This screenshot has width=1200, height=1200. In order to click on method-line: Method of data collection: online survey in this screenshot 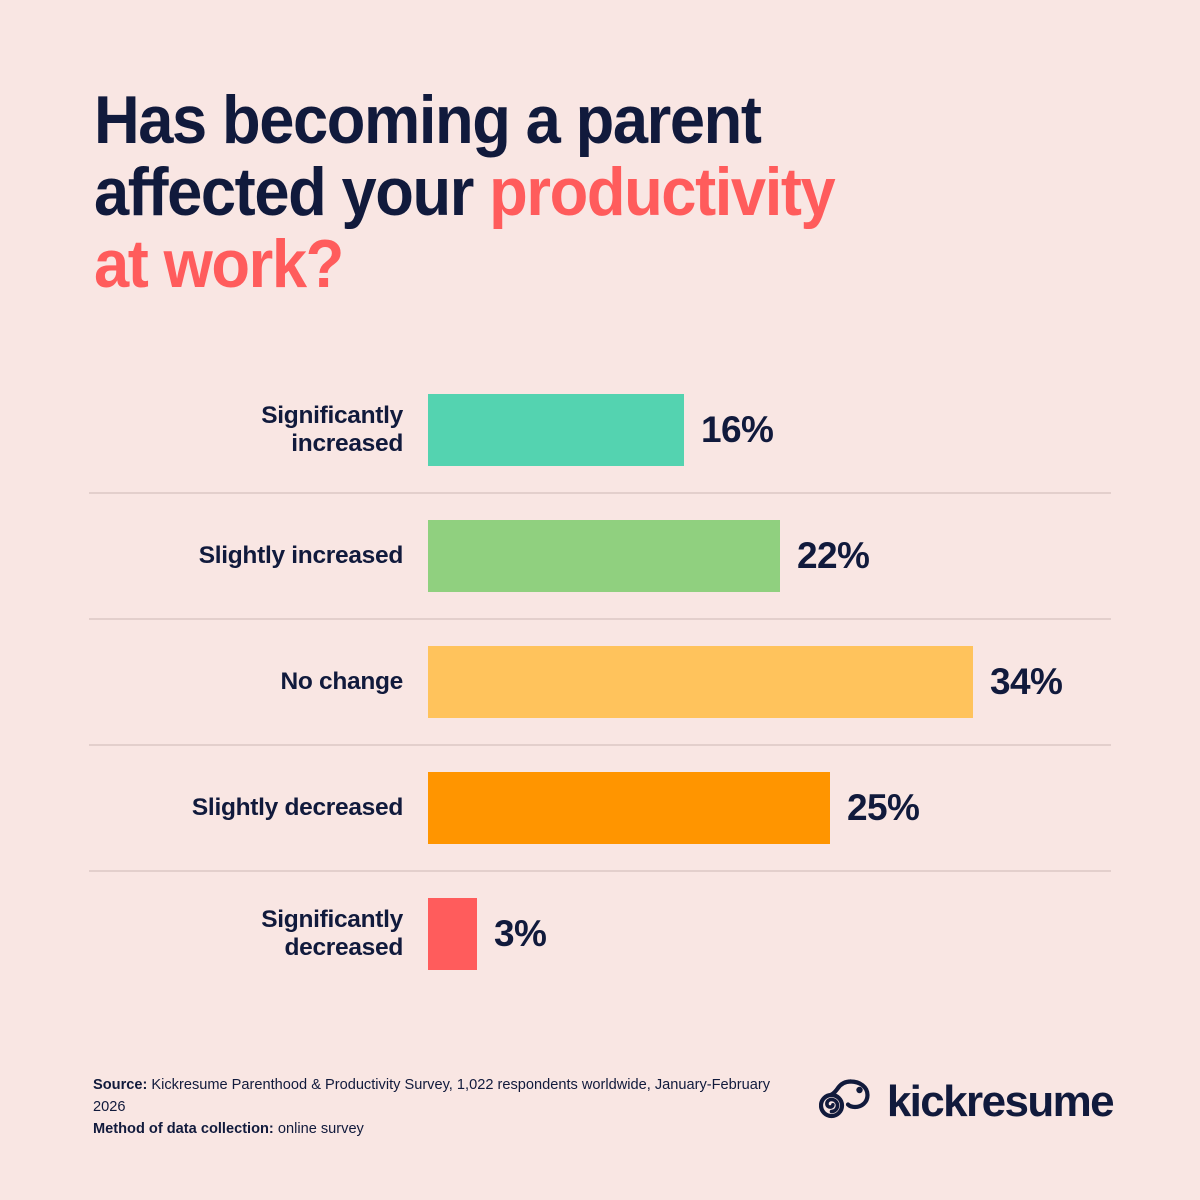, I will do `click(443, 1129)`.